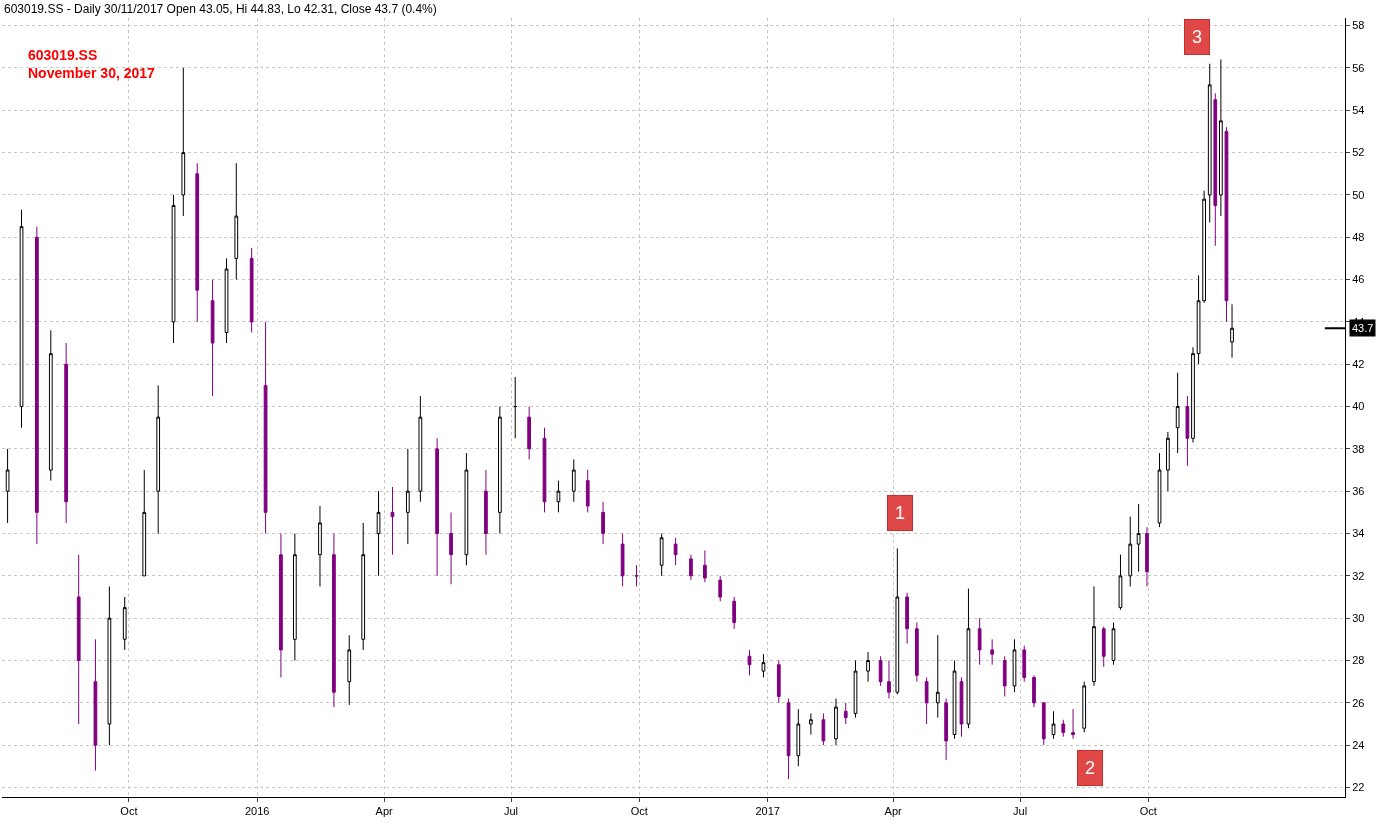  I want to click on y-tick-label: 52, so click(1358, 152).